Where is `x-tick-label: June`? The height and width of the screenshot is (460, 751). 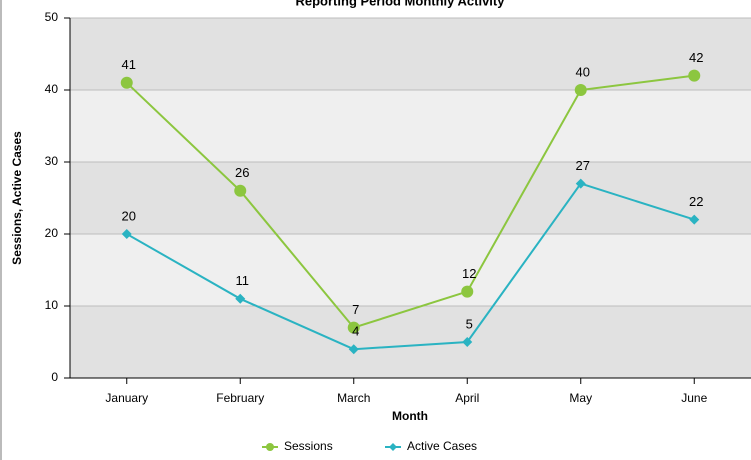
x-tick-label: June is located at coordinates (694, 398).